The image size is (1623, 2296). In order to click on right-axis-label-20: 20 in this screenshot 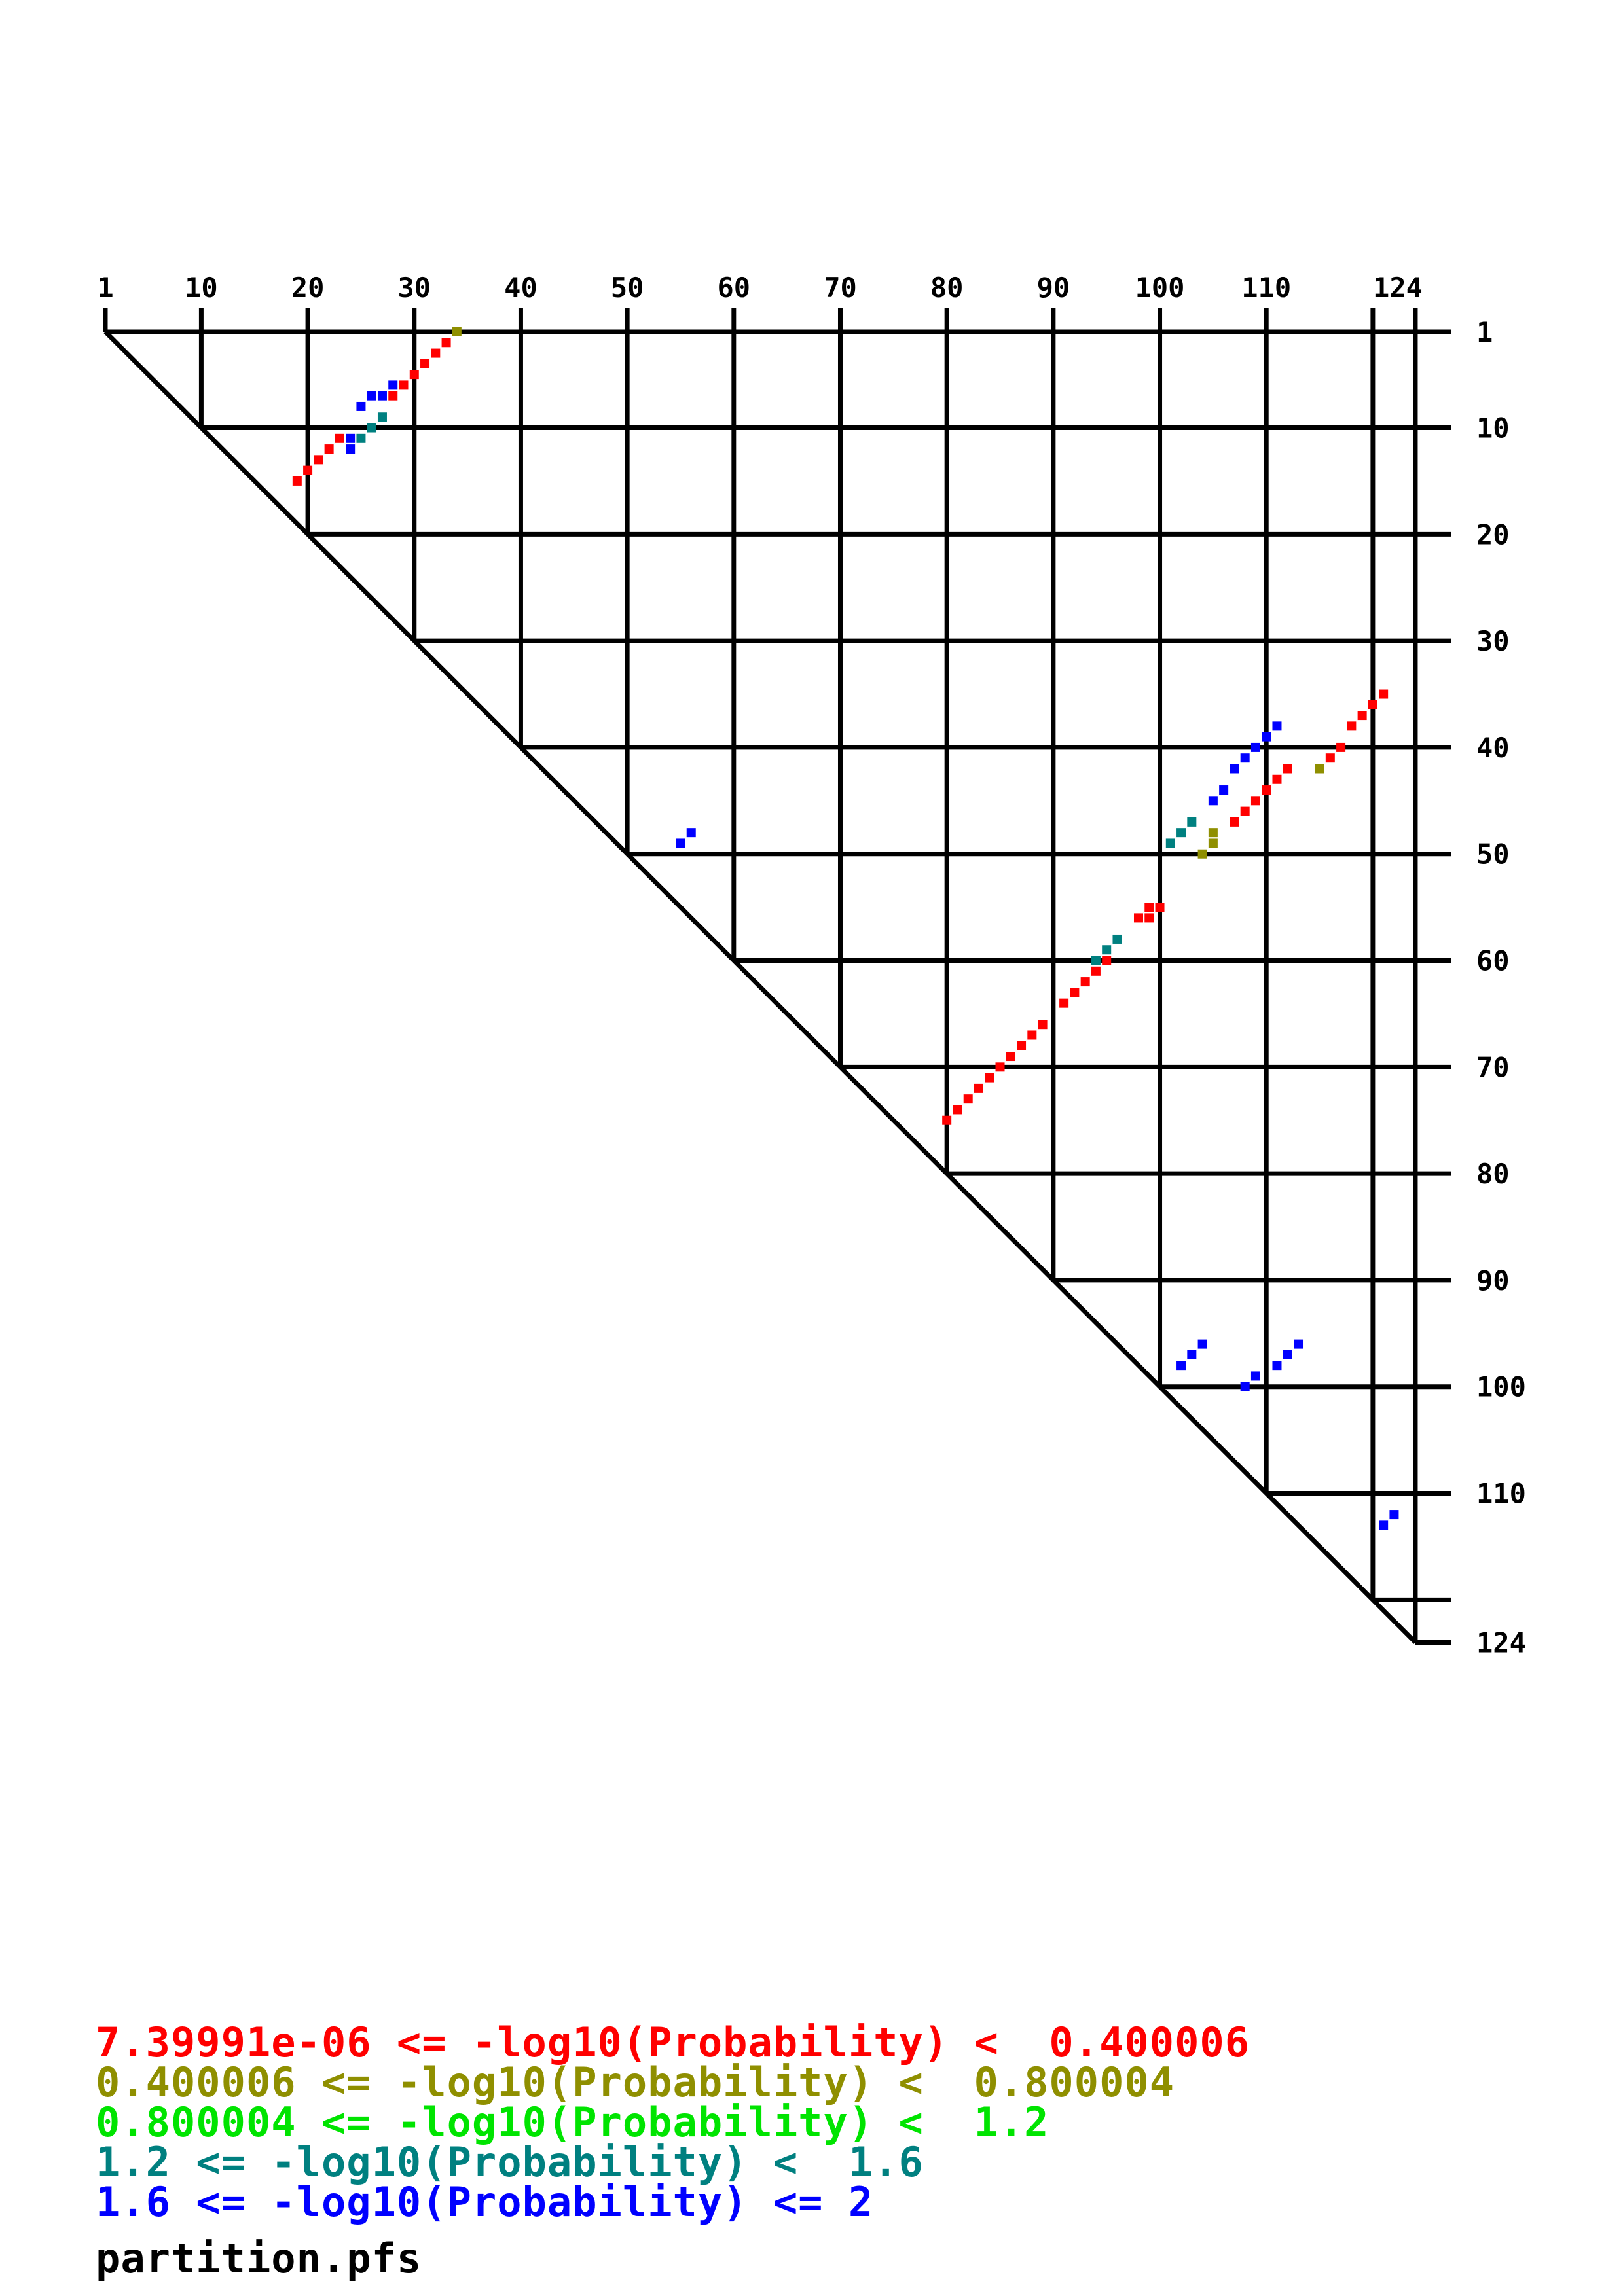, I will do `click(1493, 534)`.